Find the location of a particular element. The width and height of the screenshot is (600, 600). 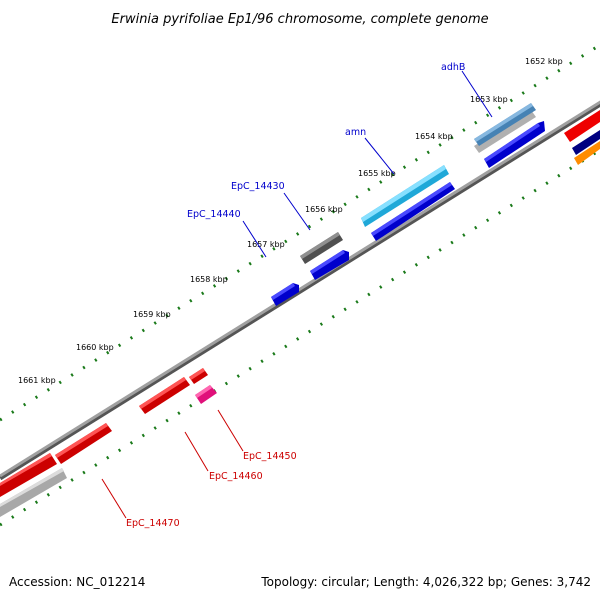

gene-label-amn: amn is located at coordinates (355, 132).